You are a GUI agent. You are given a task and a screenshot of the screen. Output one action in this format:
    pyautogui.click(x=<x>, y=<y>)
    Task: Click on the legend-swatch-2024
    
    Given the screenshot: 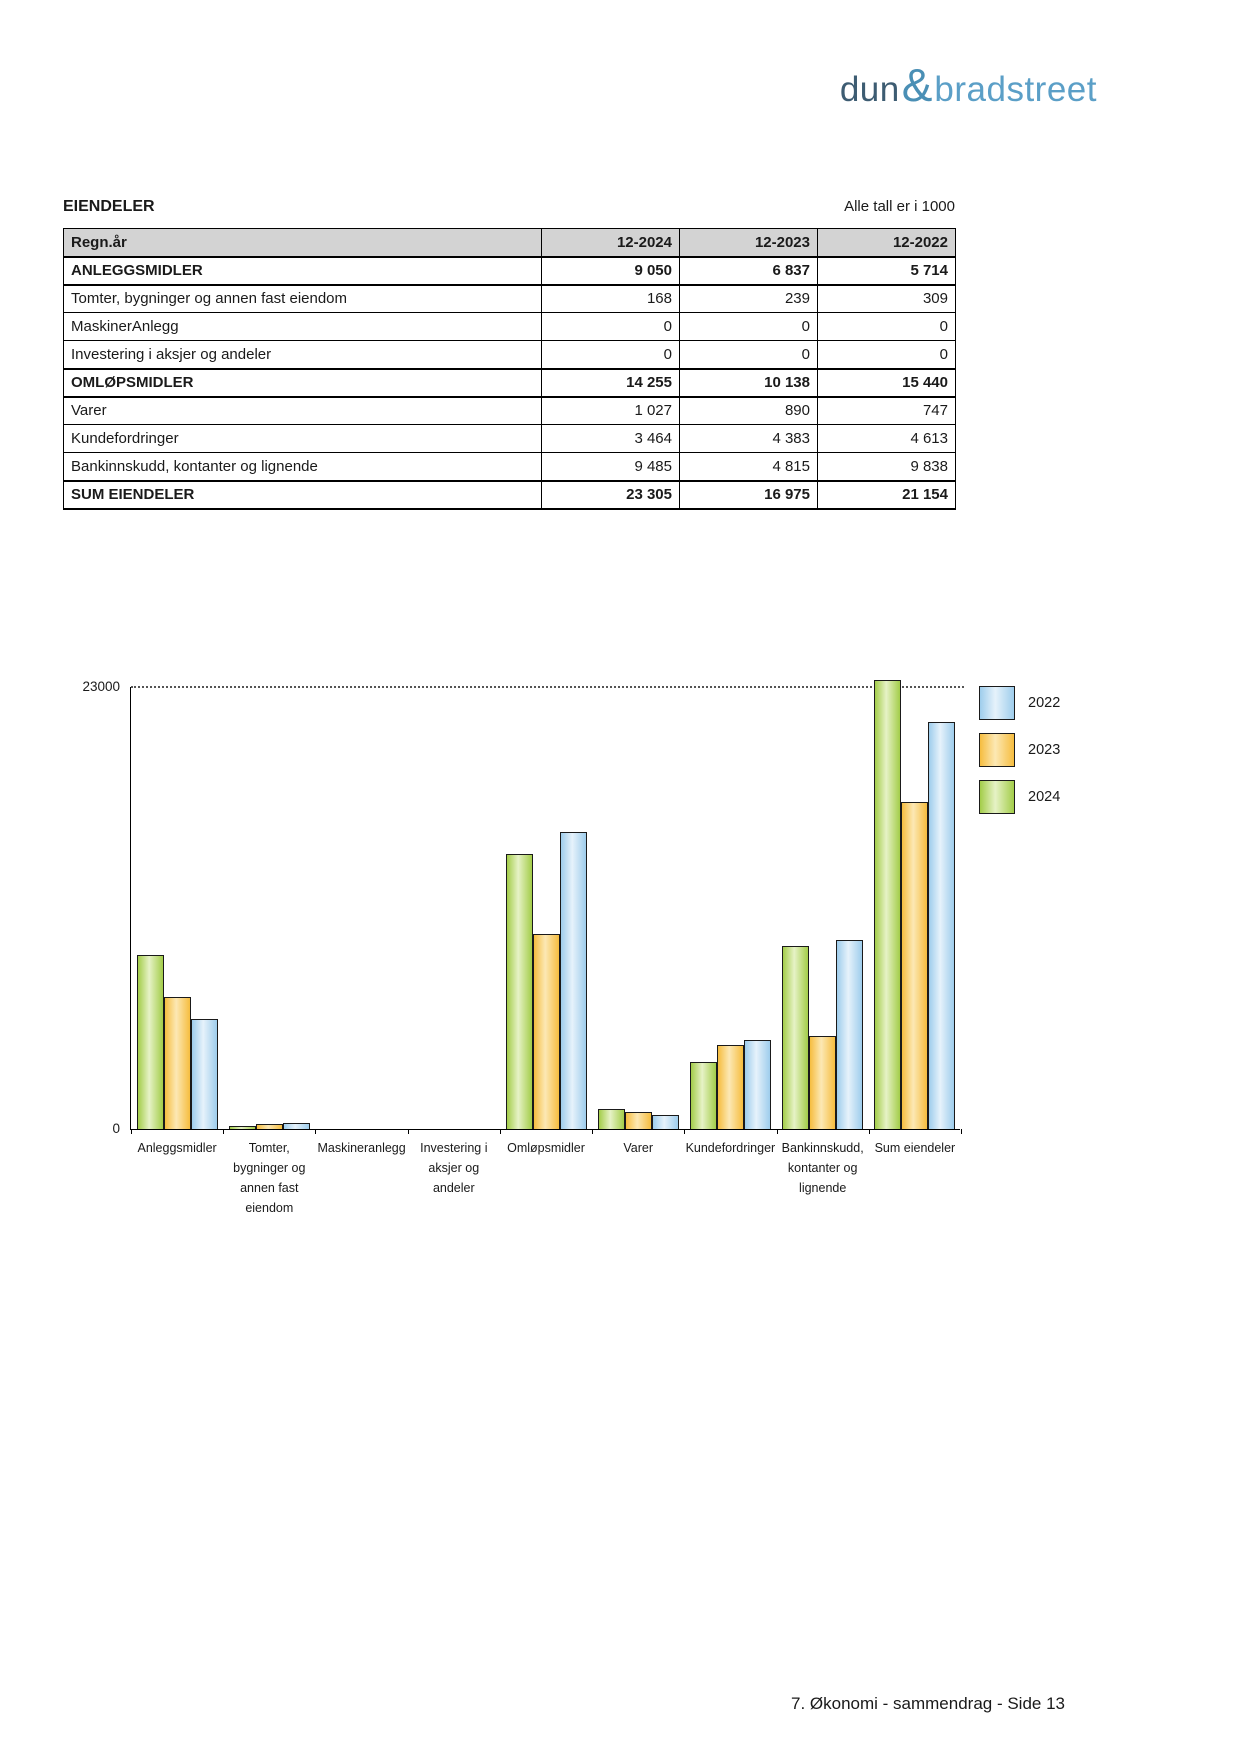 What is the action you would take?
    pyautogui.click(x=997, y=797)
    